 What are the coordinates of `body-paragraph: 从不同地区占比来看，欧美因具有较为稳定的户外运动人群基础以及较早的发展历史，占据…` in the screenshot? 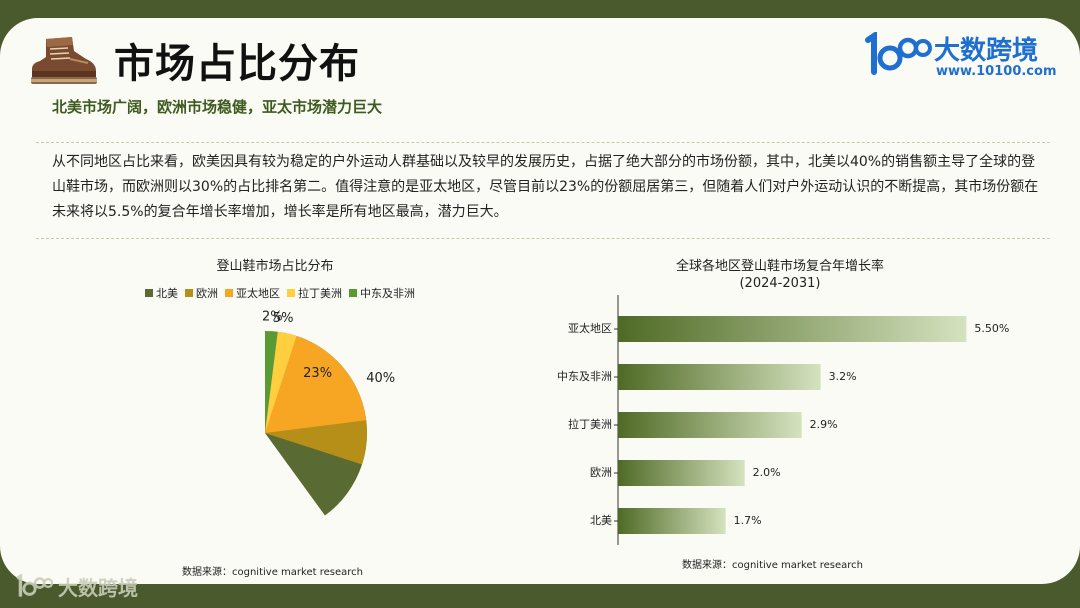 It's located at (545, 187).